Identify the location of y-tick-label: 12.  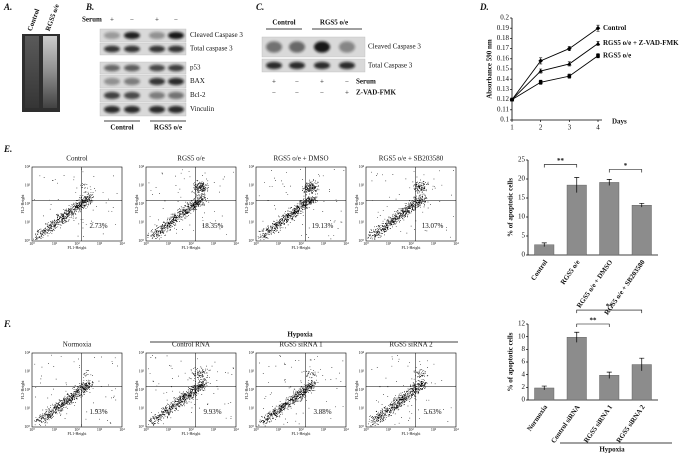
(522, 324).